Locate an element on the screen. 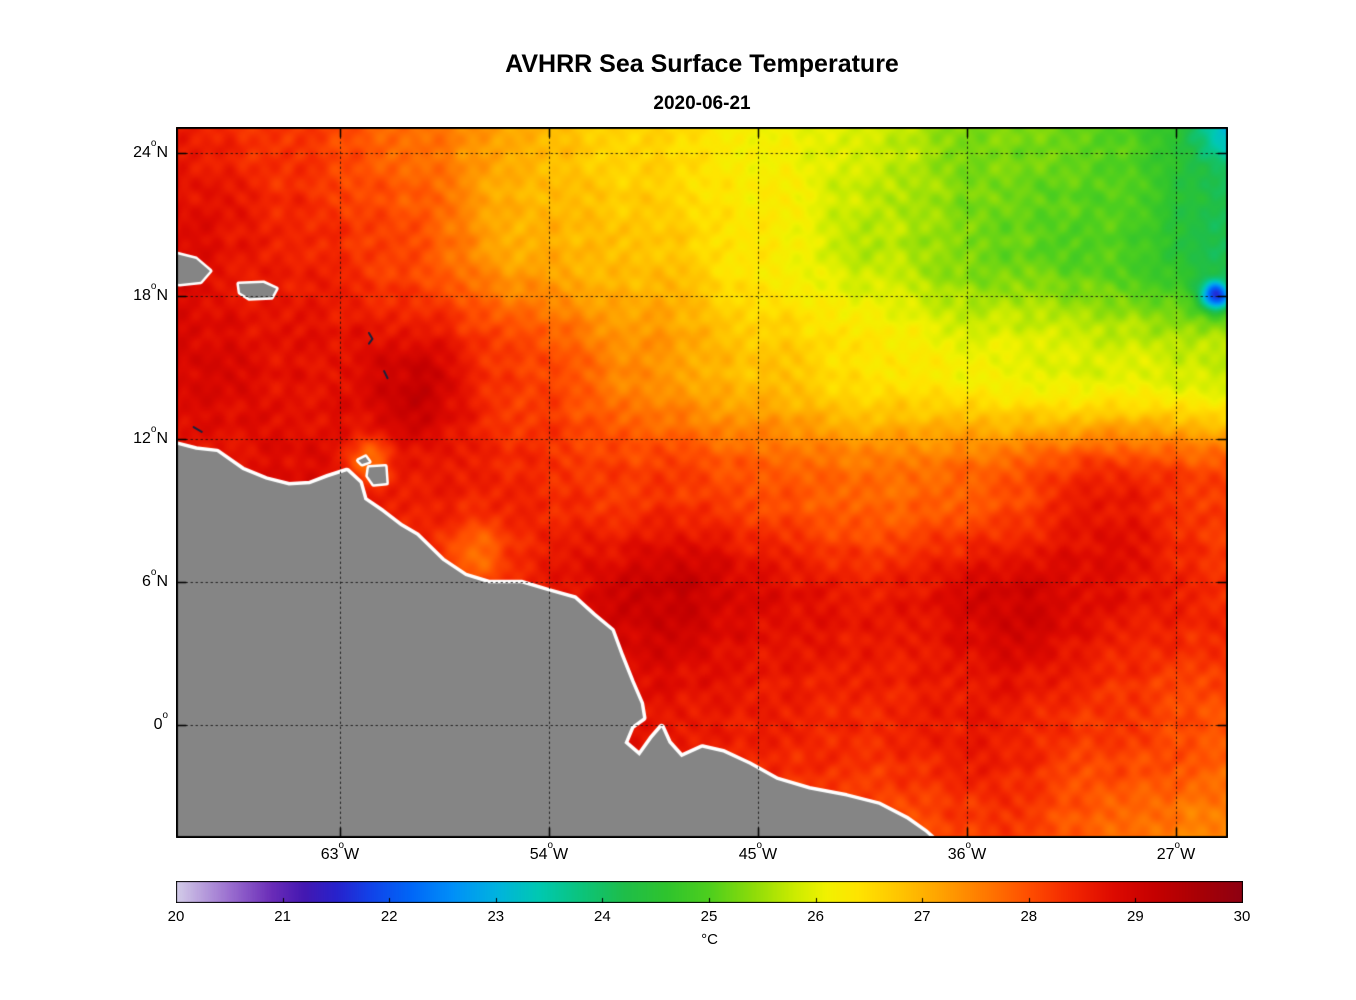 The width and height of the screenshot is (1356, 1000). x-tick-label: 63oW is located at coordinates (340, 851).